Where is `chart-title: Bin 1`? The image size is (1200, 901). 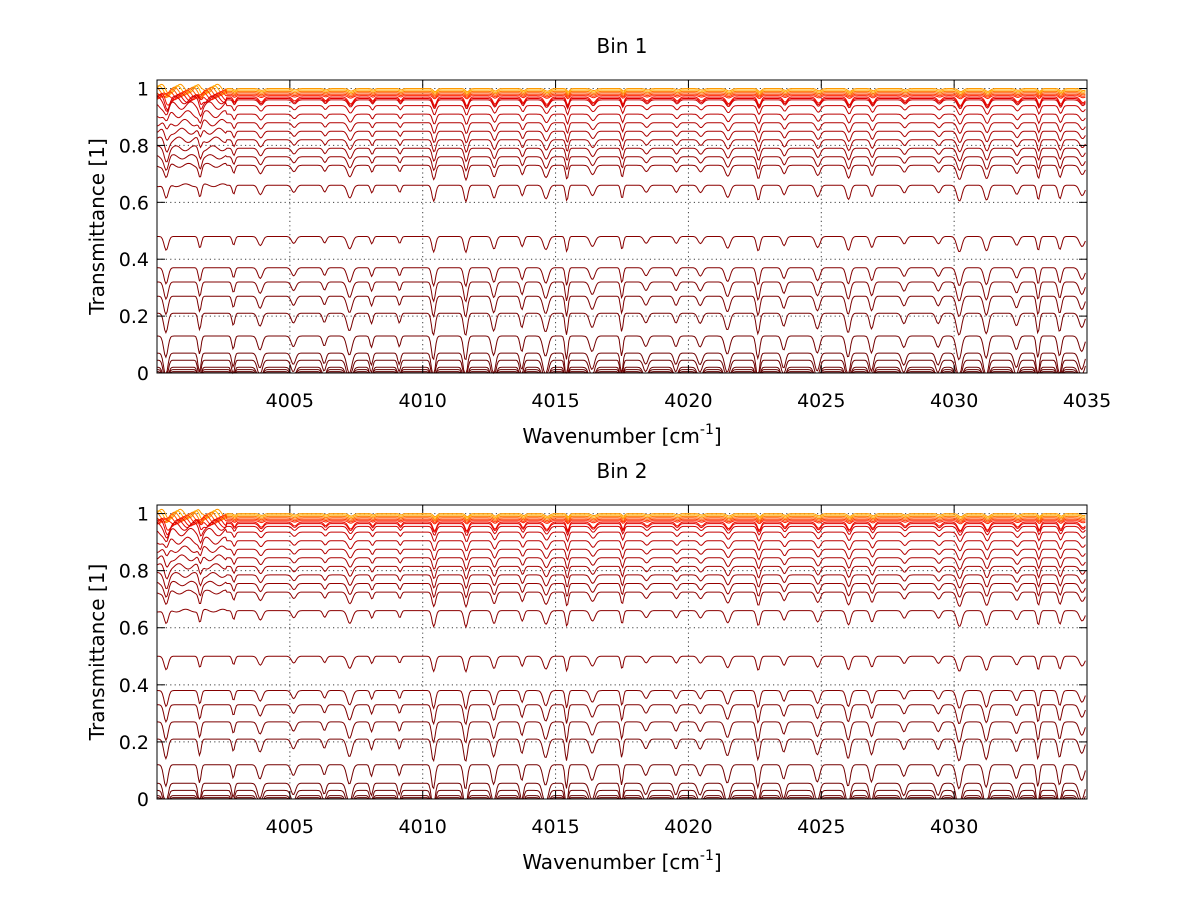
chart-title: Bin 1 is located at coordinates (621, 46).